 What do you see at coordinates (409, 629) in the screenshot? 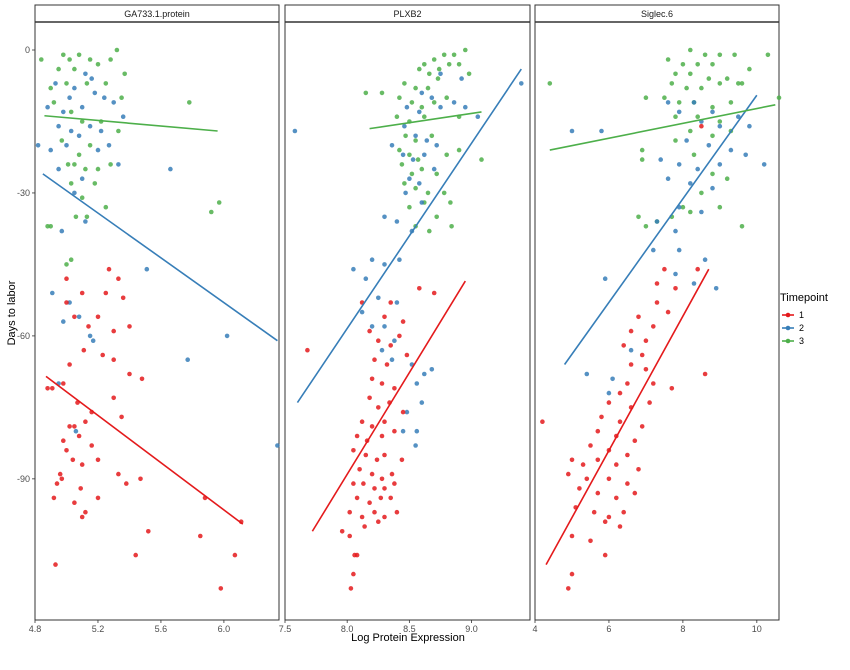
I see `x-tick-label: 8.5` at bounding box center [409, 629].